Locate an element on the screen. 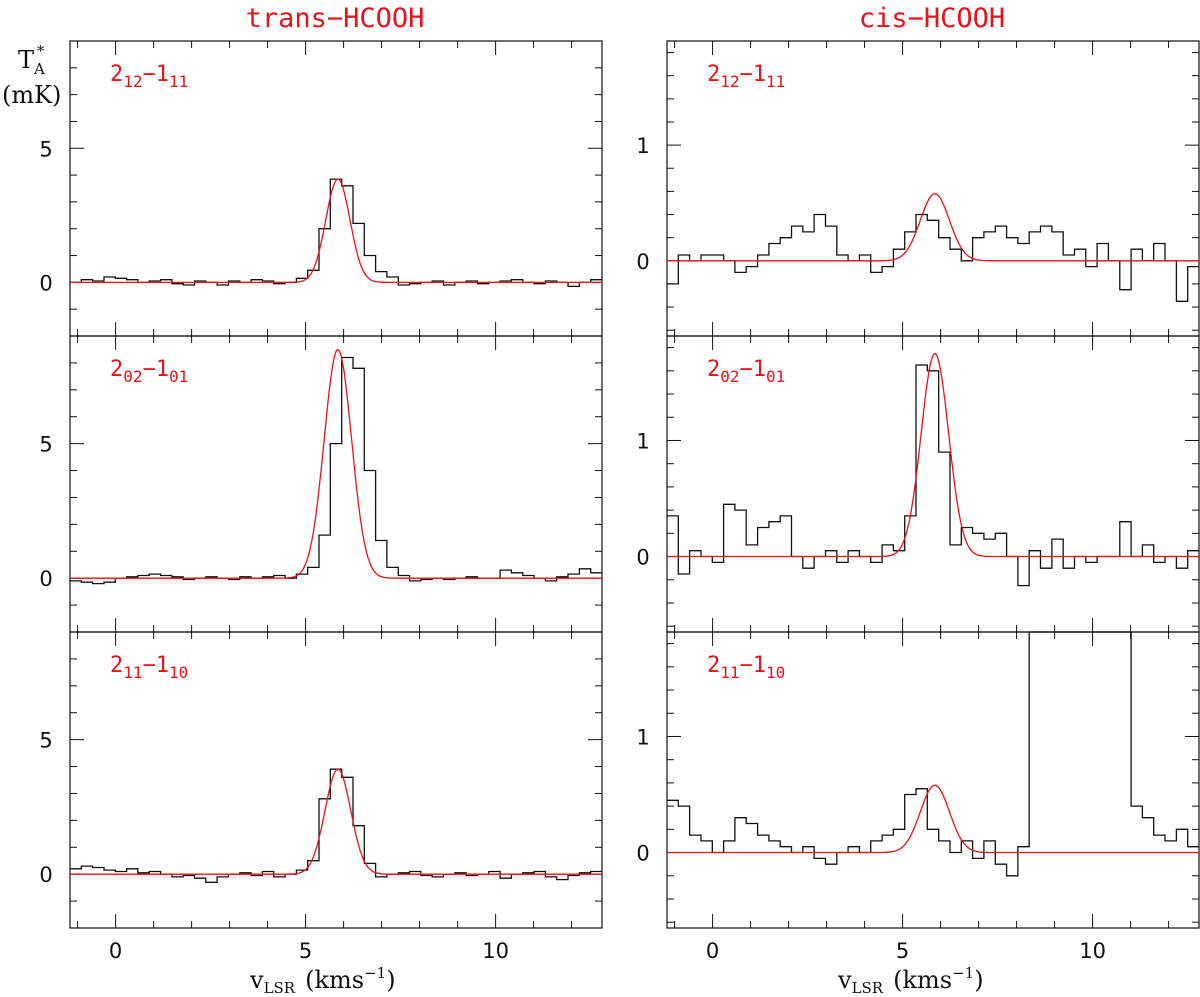  y-label-unit: (mK) is located at coordinates (31, 95).